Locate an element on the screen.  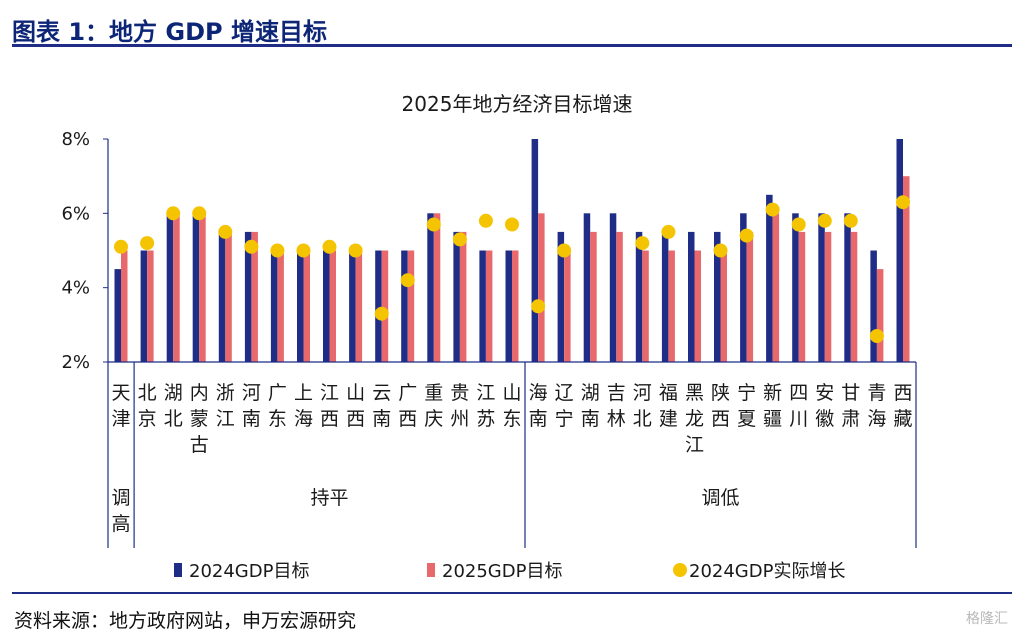
x-tick-label-10-1: 南 is located at coordinates (381, 419).